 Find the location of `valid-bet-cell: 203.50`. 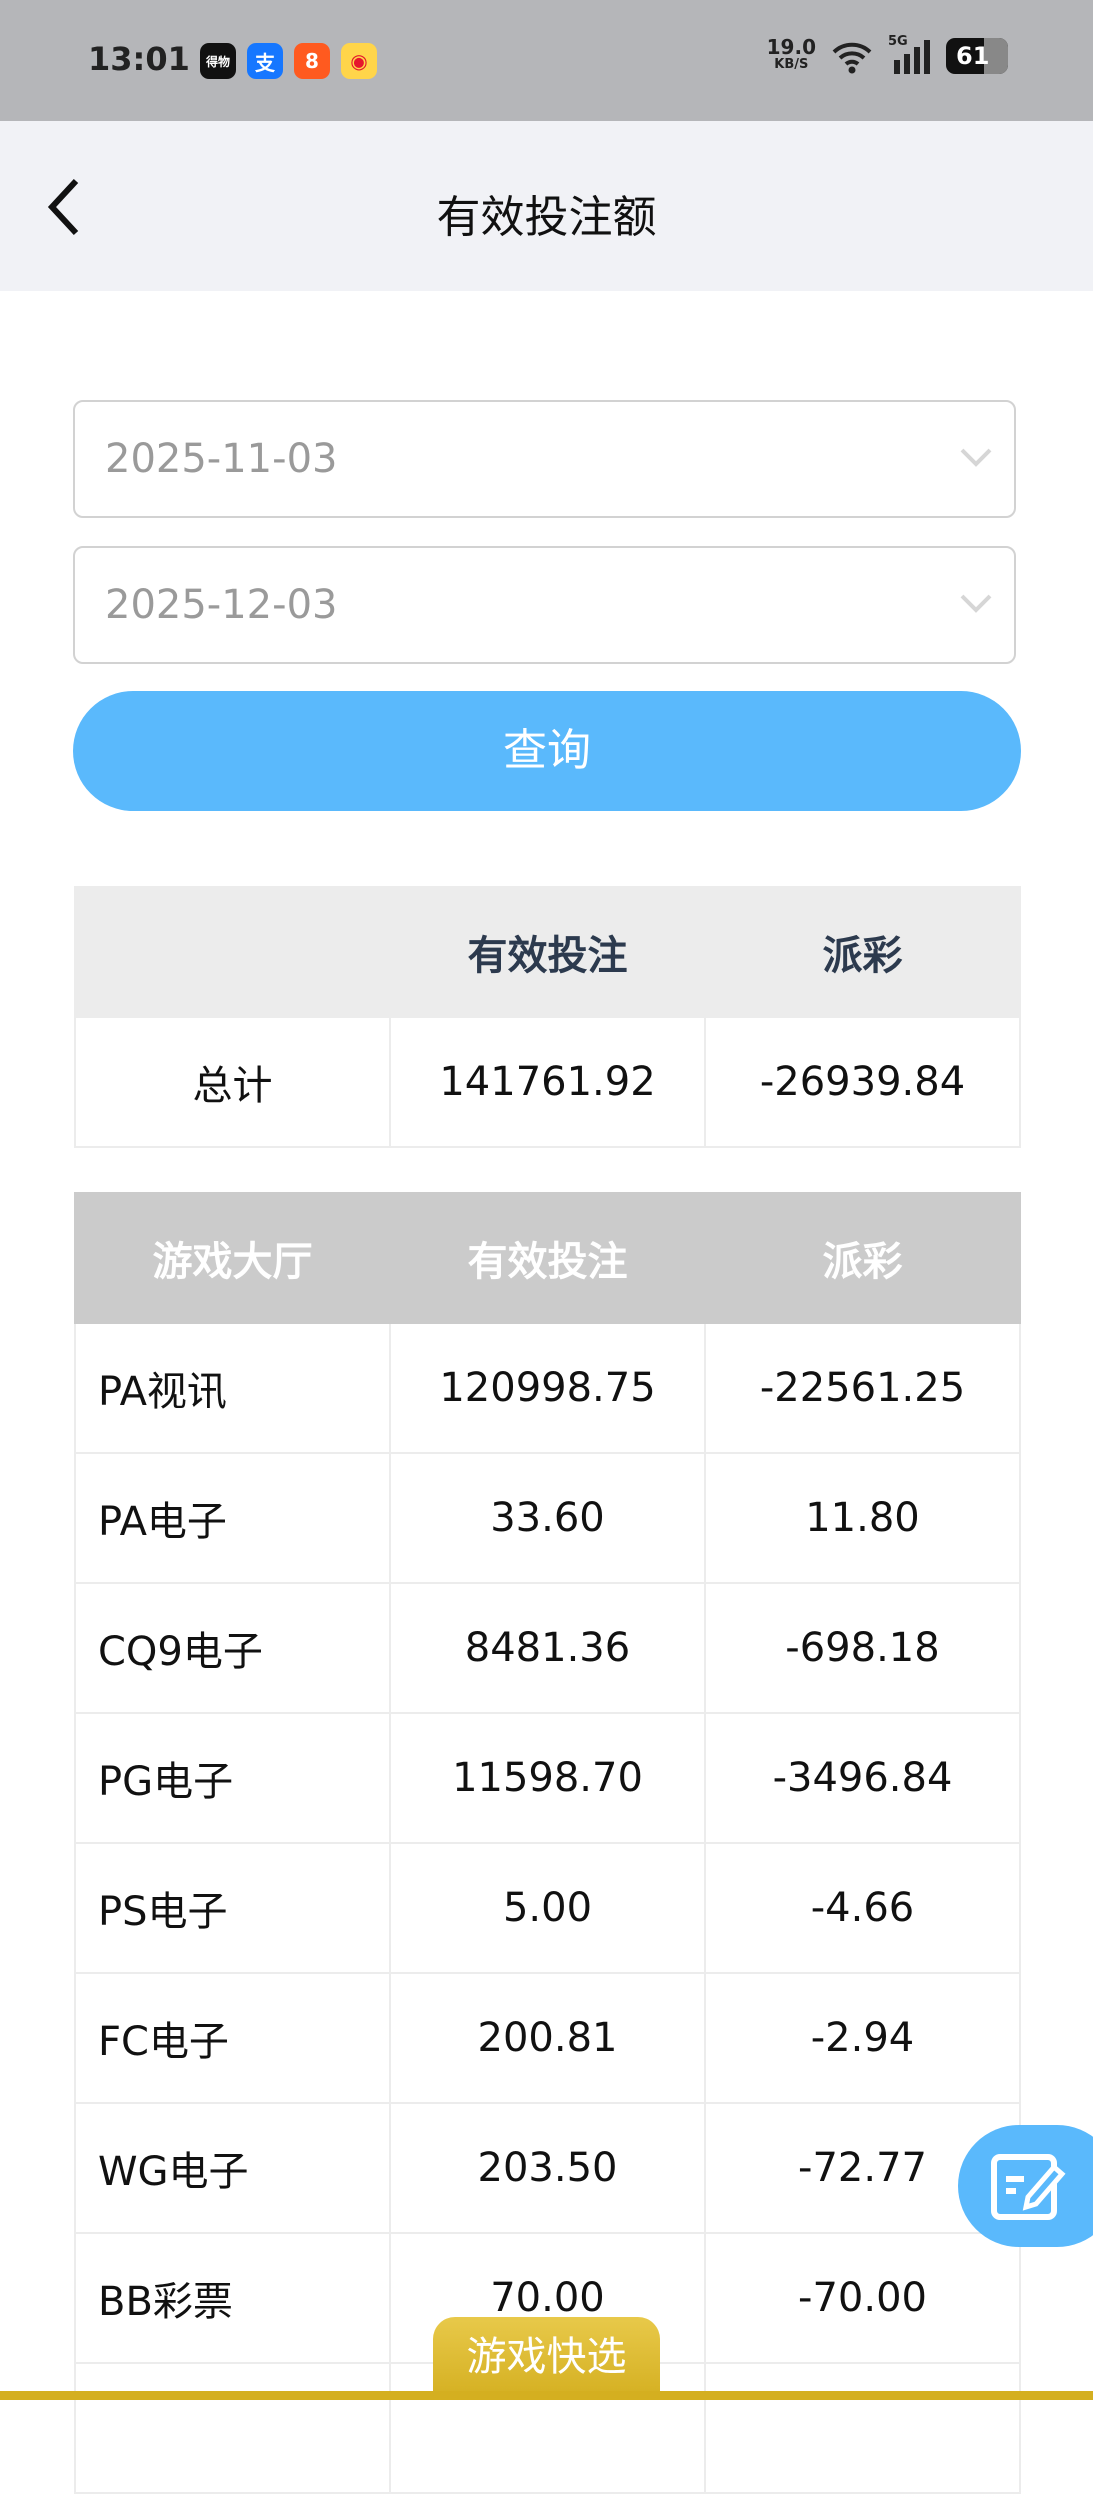

valid-bet-cell: 203.50 is located at coordinates (547, 2168).